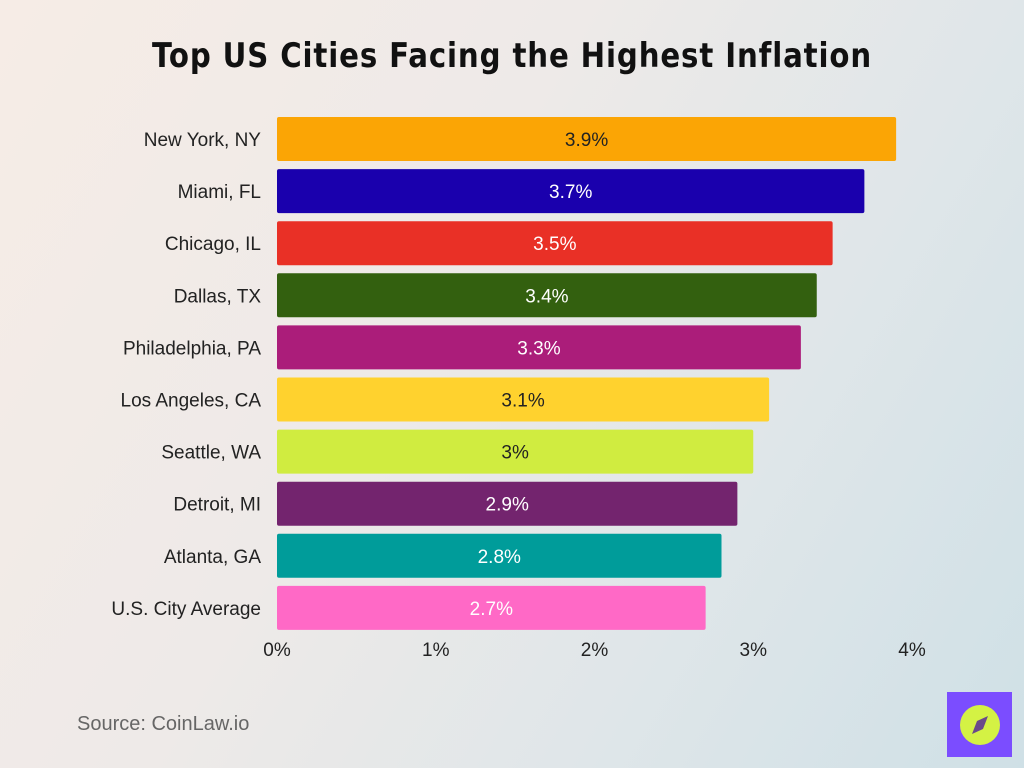 This screenshot has width=1024, height=768. I want to click on x-tick-label: 4%, so click(912, 650).